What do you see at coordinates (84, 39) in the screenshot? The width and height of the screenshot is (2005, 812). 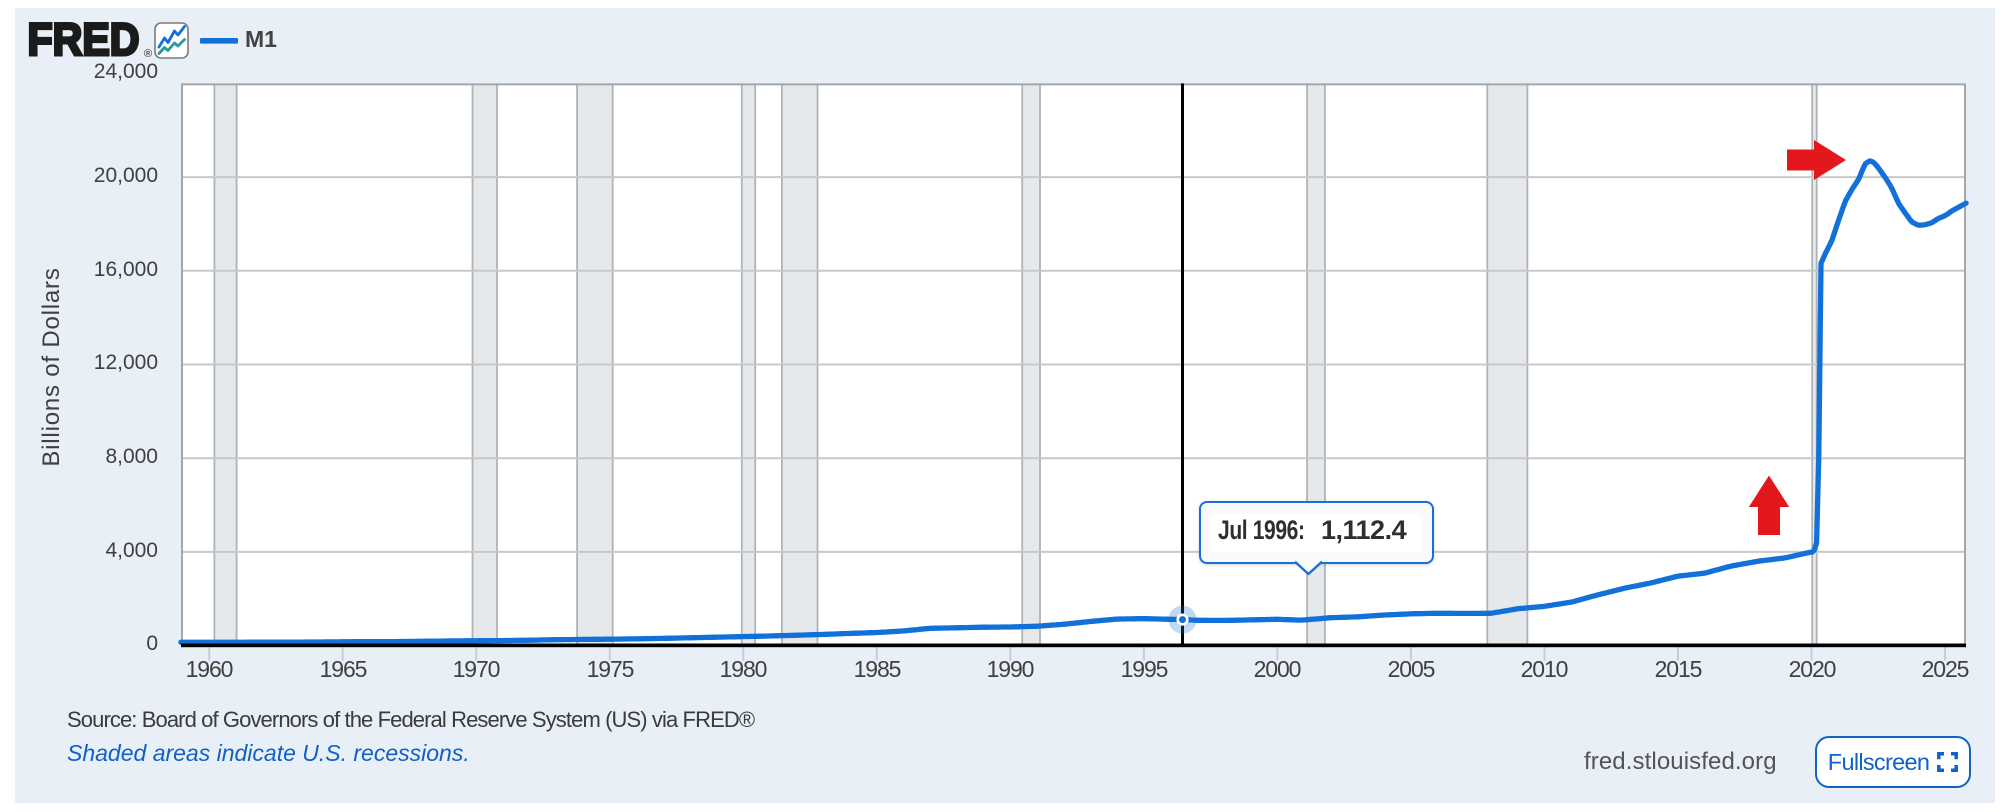 I see `svg-text: FRED` at bounding box center [84, 39].